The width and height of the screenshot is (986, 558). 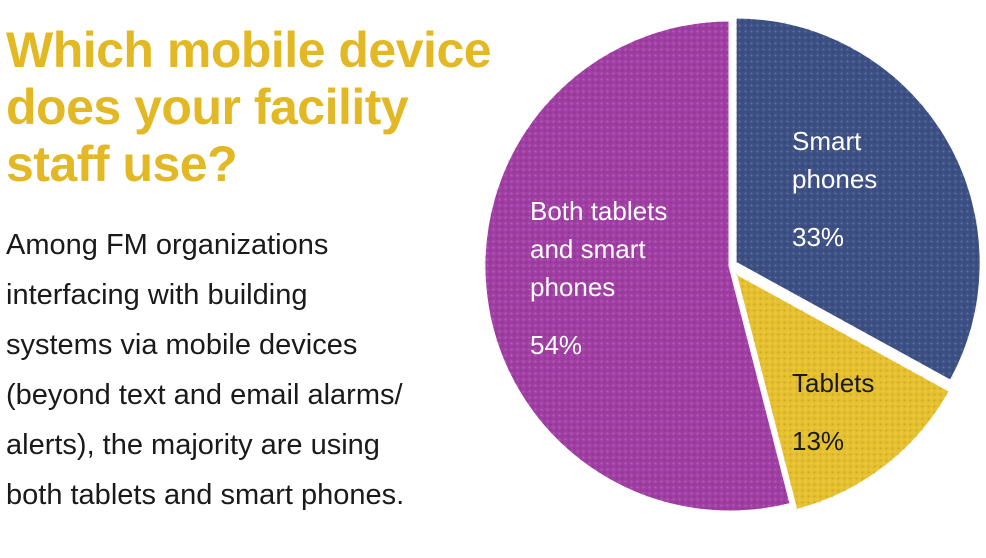 I want to click on slice-label-line: Both tablets, so click(x=598, y=211).